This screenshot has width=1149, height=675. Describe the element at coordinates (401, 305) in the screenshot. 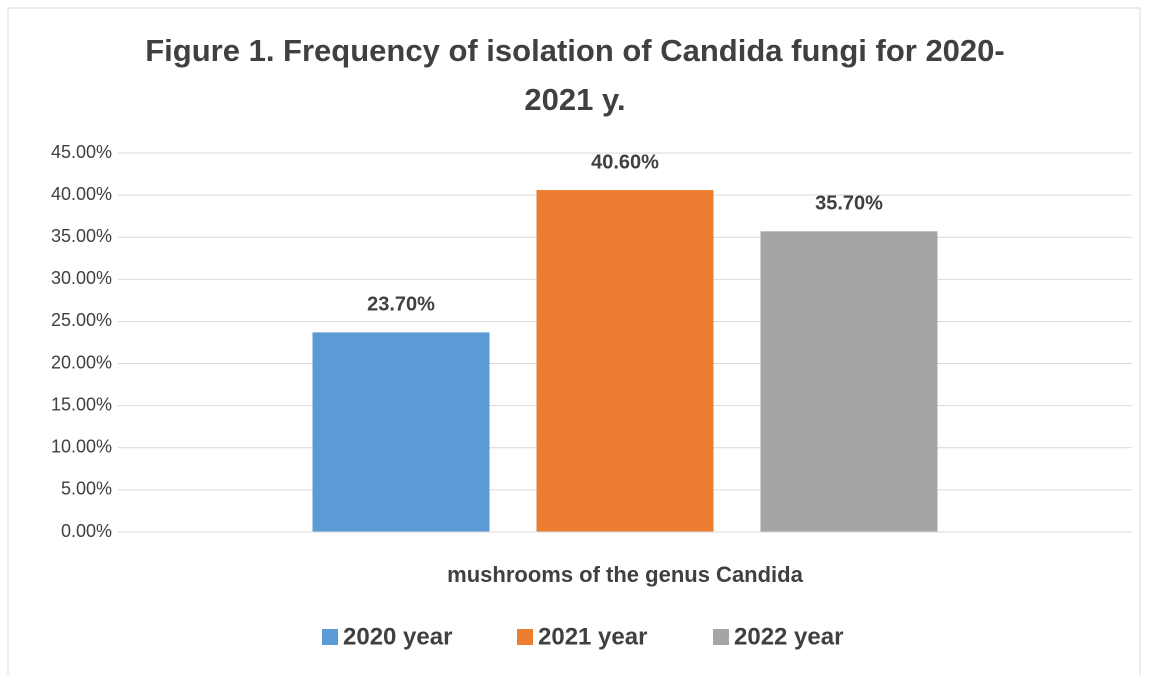

I see `data-label: 23.70%` at that location.